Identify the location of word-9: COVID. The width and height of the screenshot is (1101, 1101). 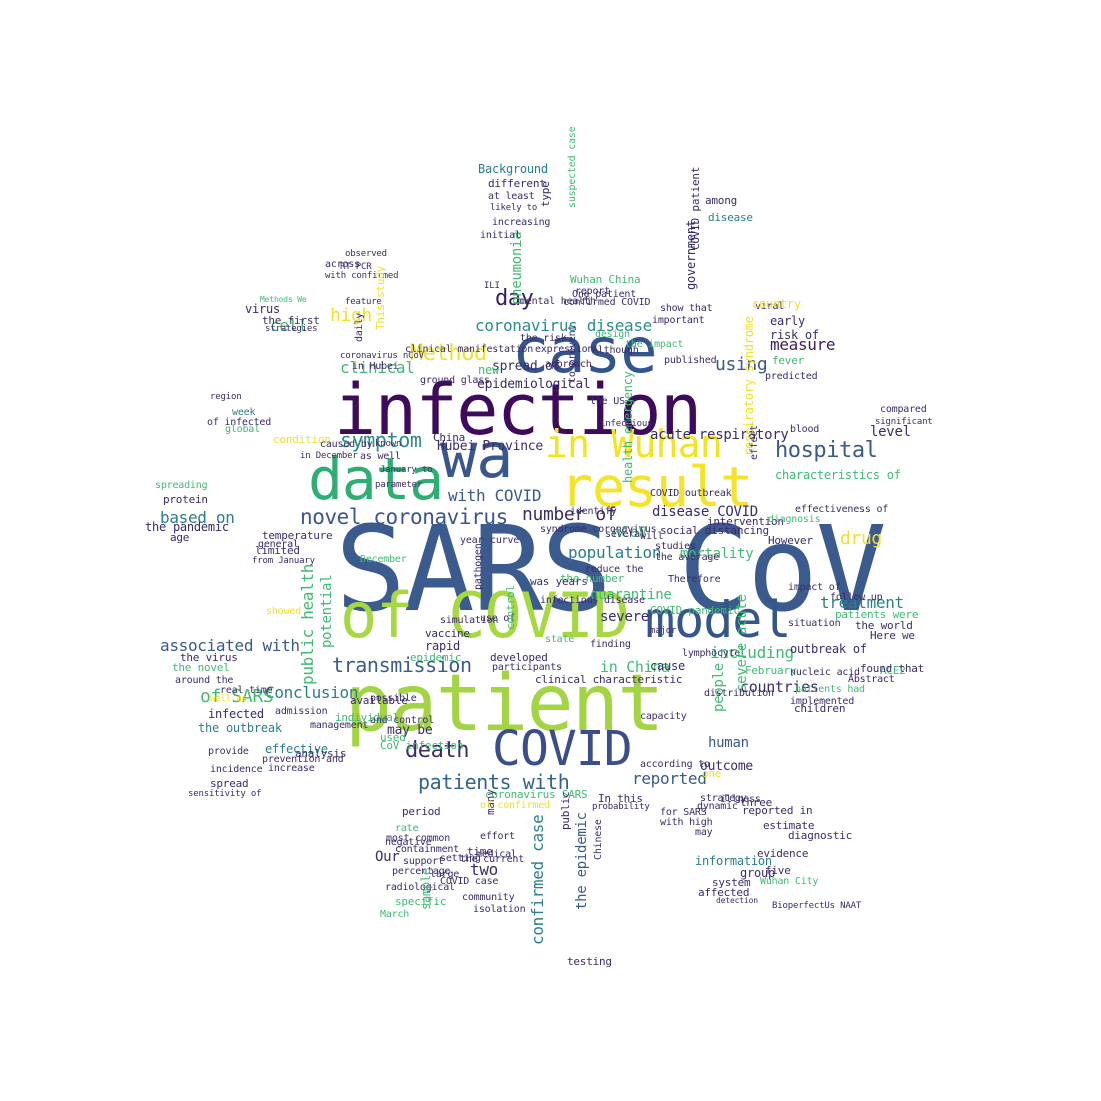
(562, 749).